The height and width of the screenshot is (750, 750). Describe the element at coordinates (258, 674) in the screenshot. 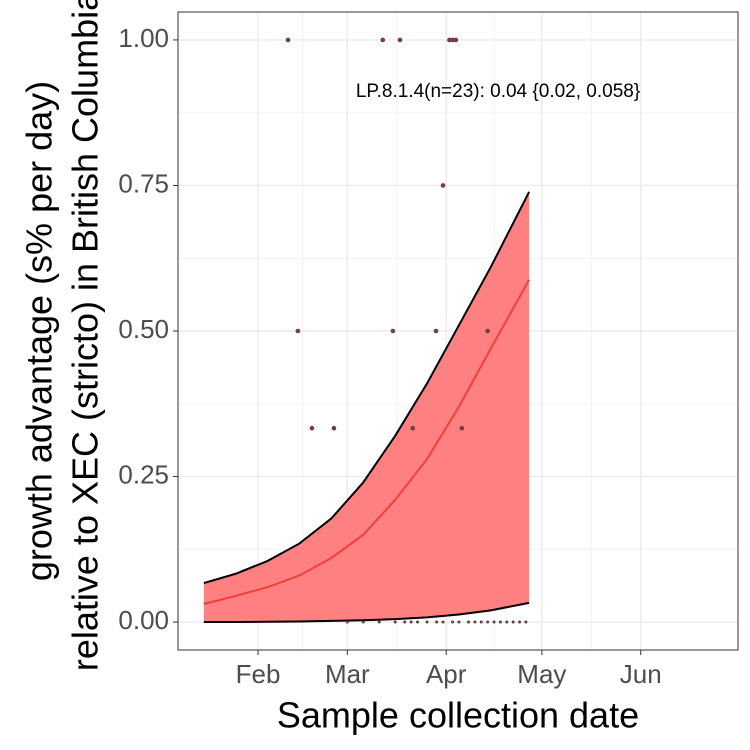

I see `x-tick-label: Feb` at that location.